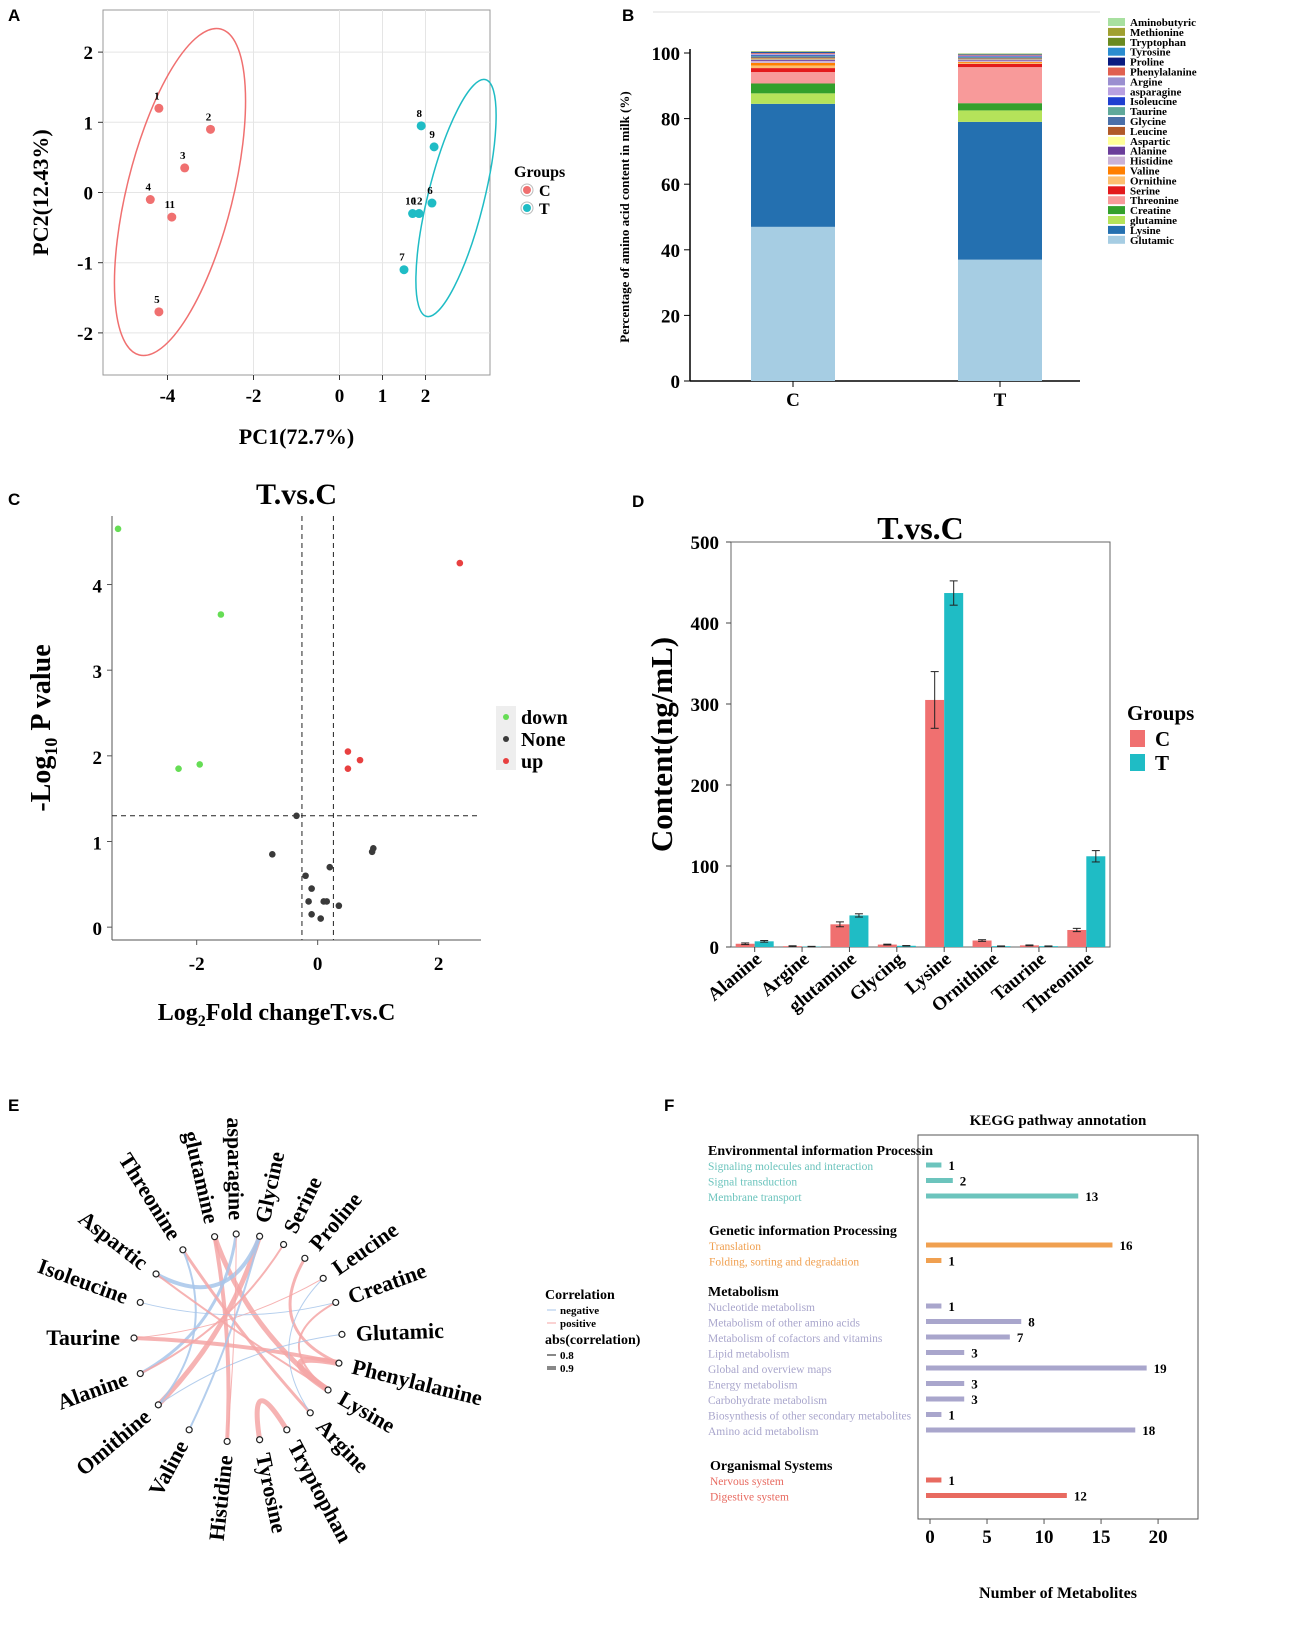 The height and width of the screenshot is (1637, 1306). Describe the element at coordinates (1154, 201) in the screenshot. I see `legend-label: Threonine` at that location.